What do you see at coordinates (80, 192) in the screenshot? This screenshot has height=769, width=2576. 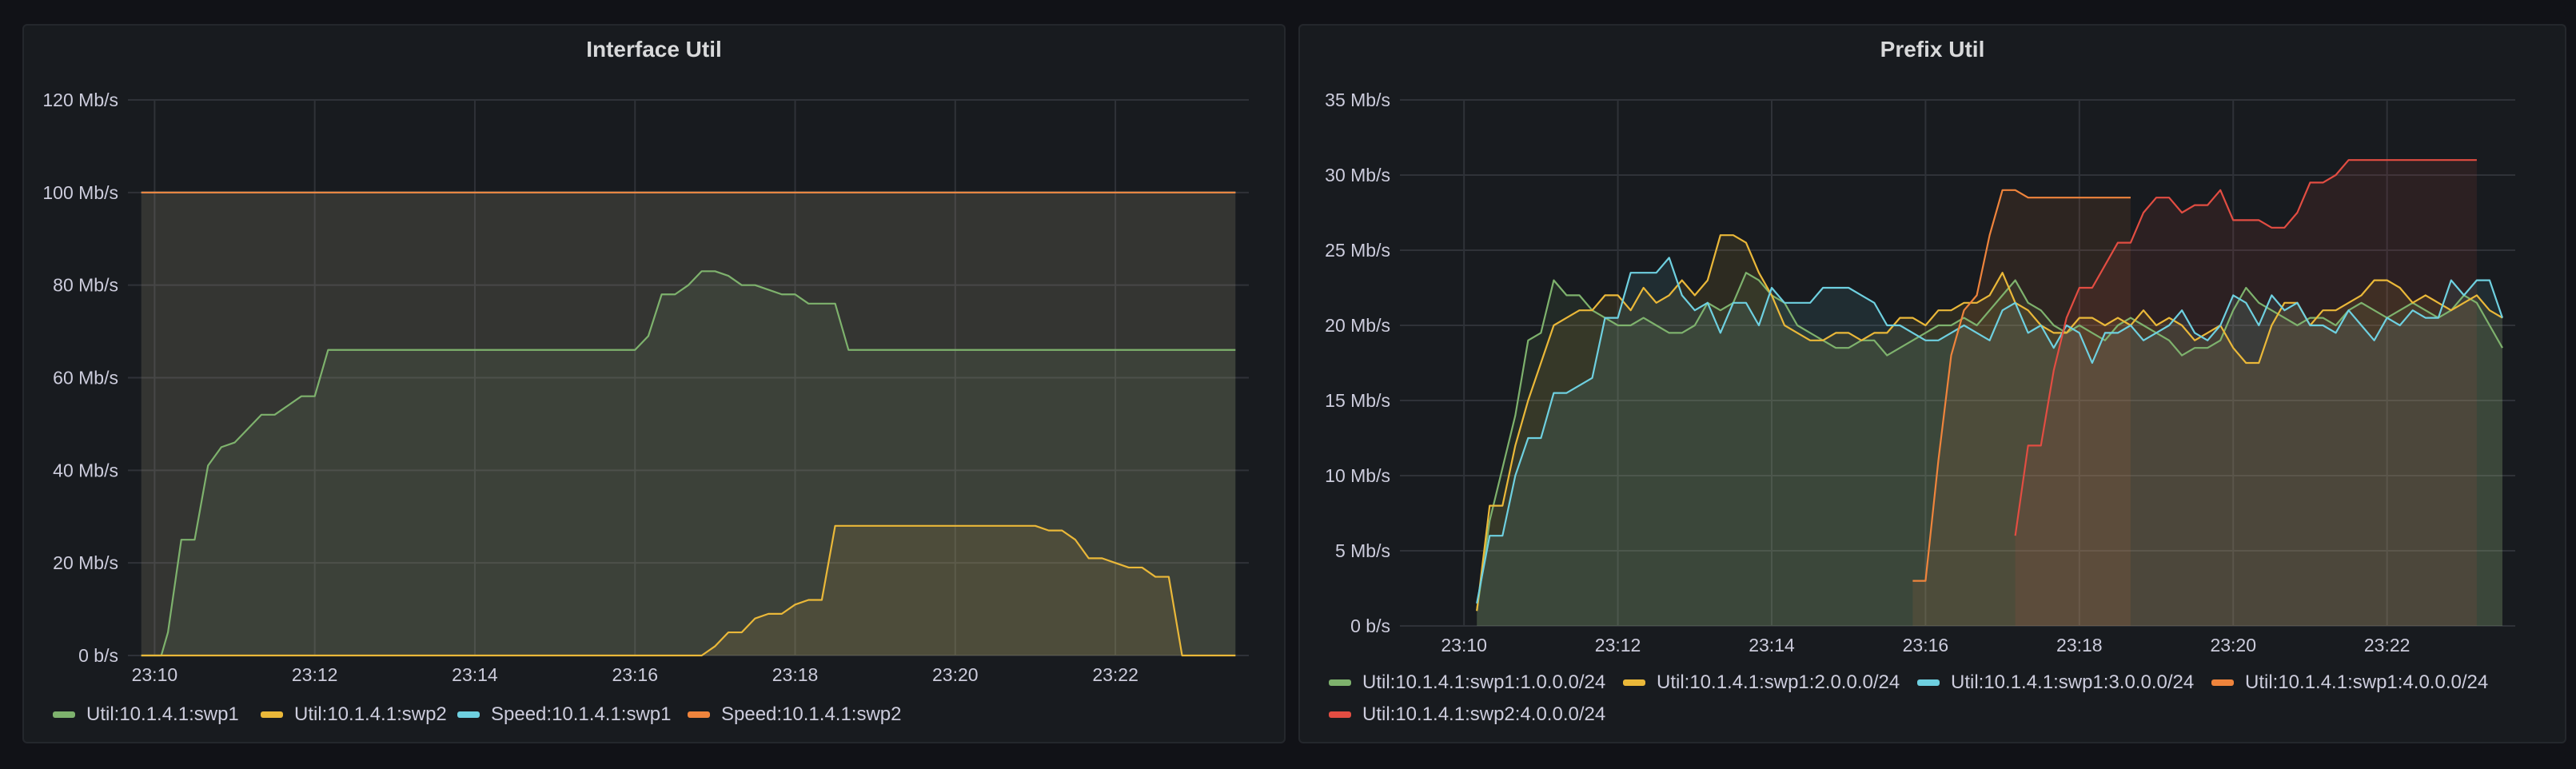 I see `y-tick-label: 100 Mb/s` at bounding box center [80, 192].